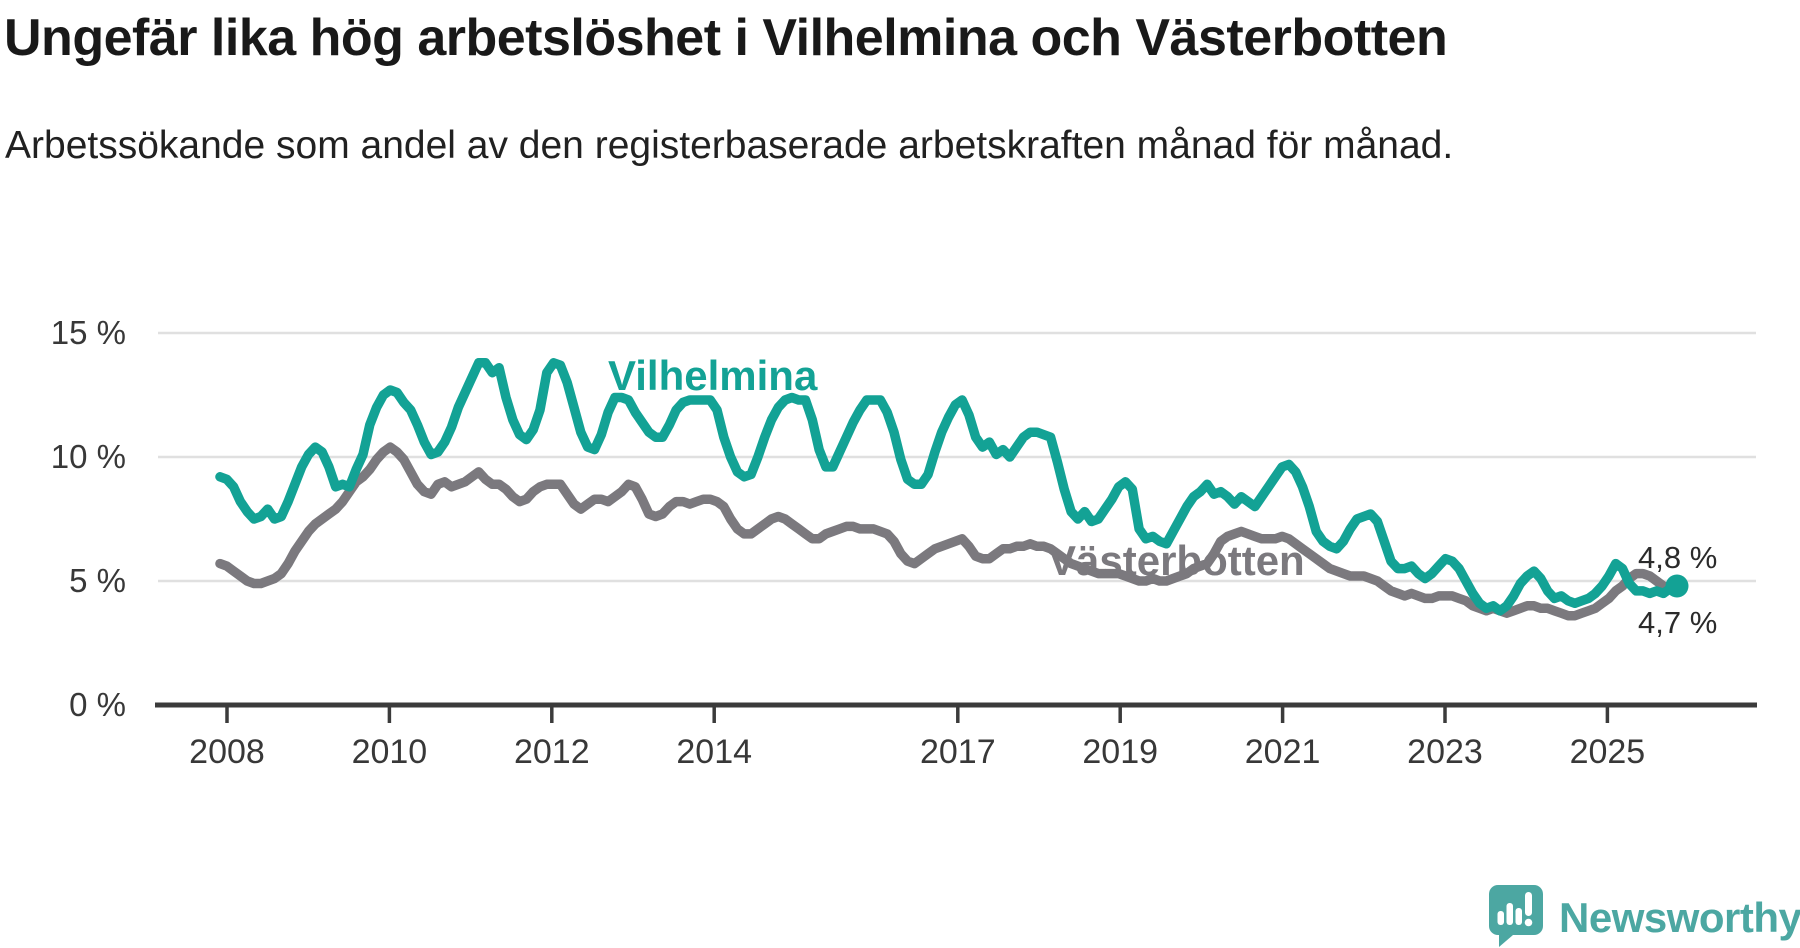 The width and height of the screenshot is (1800, 948). Describe the element at coordinates (390, 752) in the screenshot. I see `x-tick-label: 2010` at that location.